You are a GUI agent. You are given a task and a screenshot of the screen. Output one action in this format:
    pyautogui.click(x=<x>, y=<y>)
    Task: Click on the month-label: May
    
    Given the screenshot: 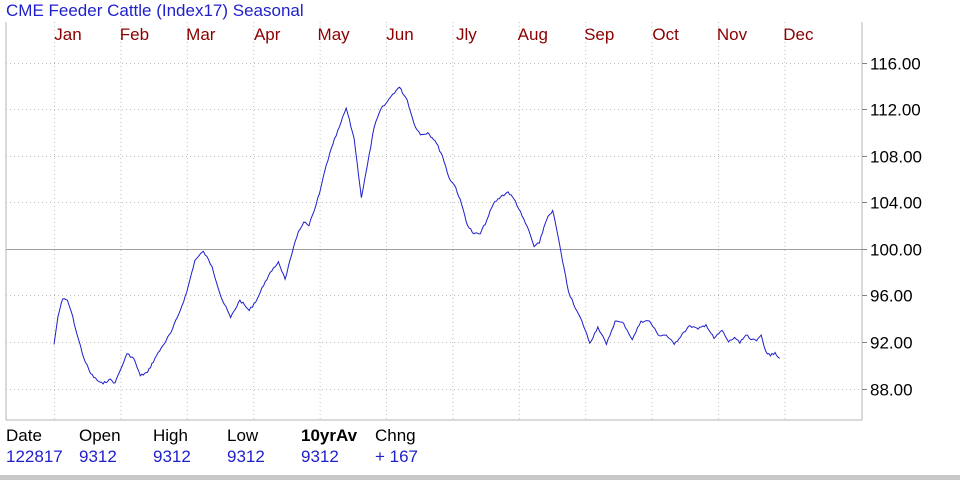 What is the action you would take?
    pyautogui.click(x=334, y=34)
    